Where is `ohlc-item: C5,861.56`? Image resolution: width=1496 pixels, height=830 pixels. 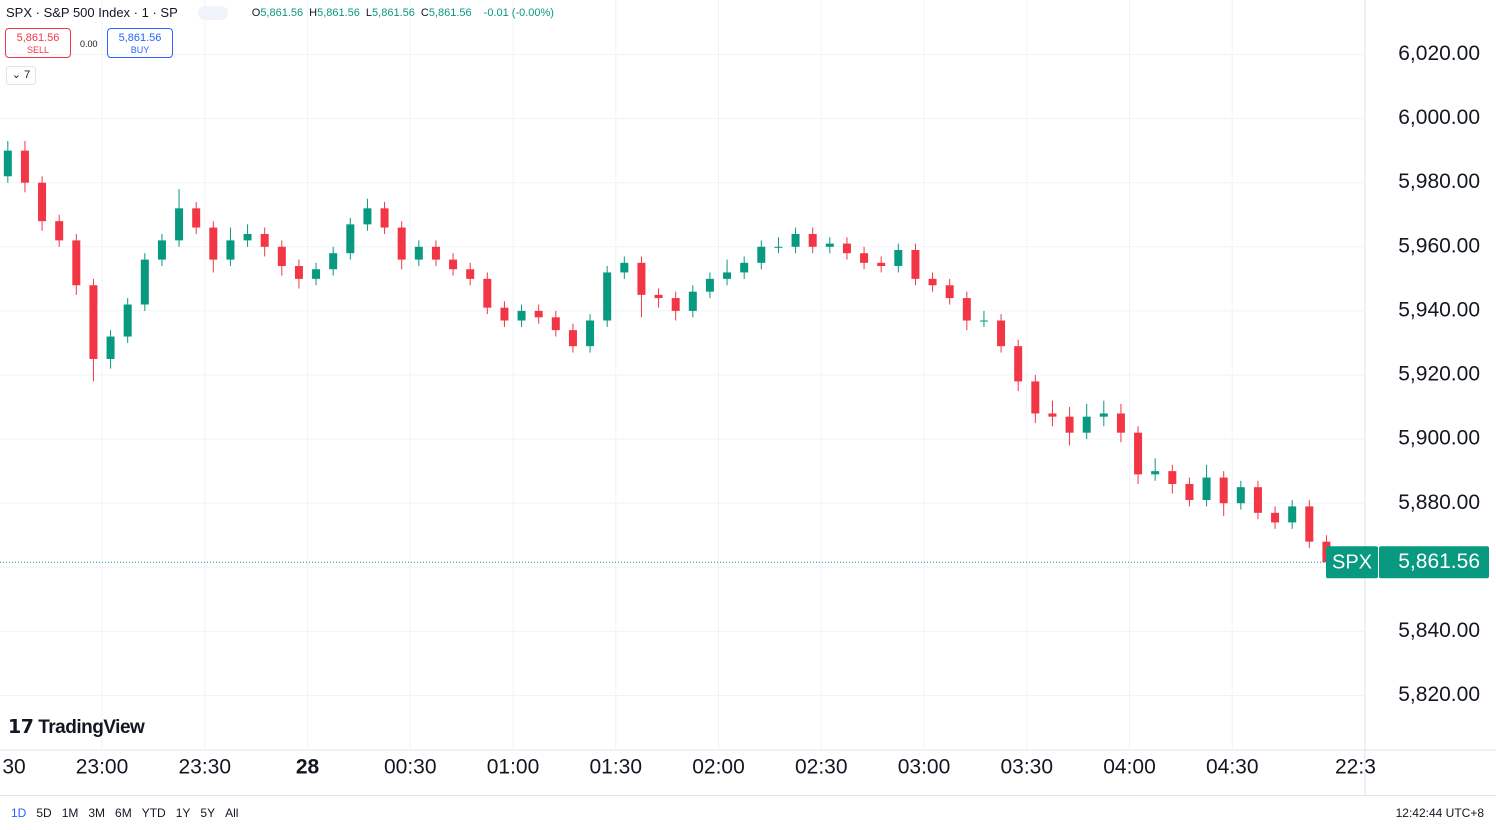
ohlc-item: C5,861.56 is located at coordinates (446, 13).